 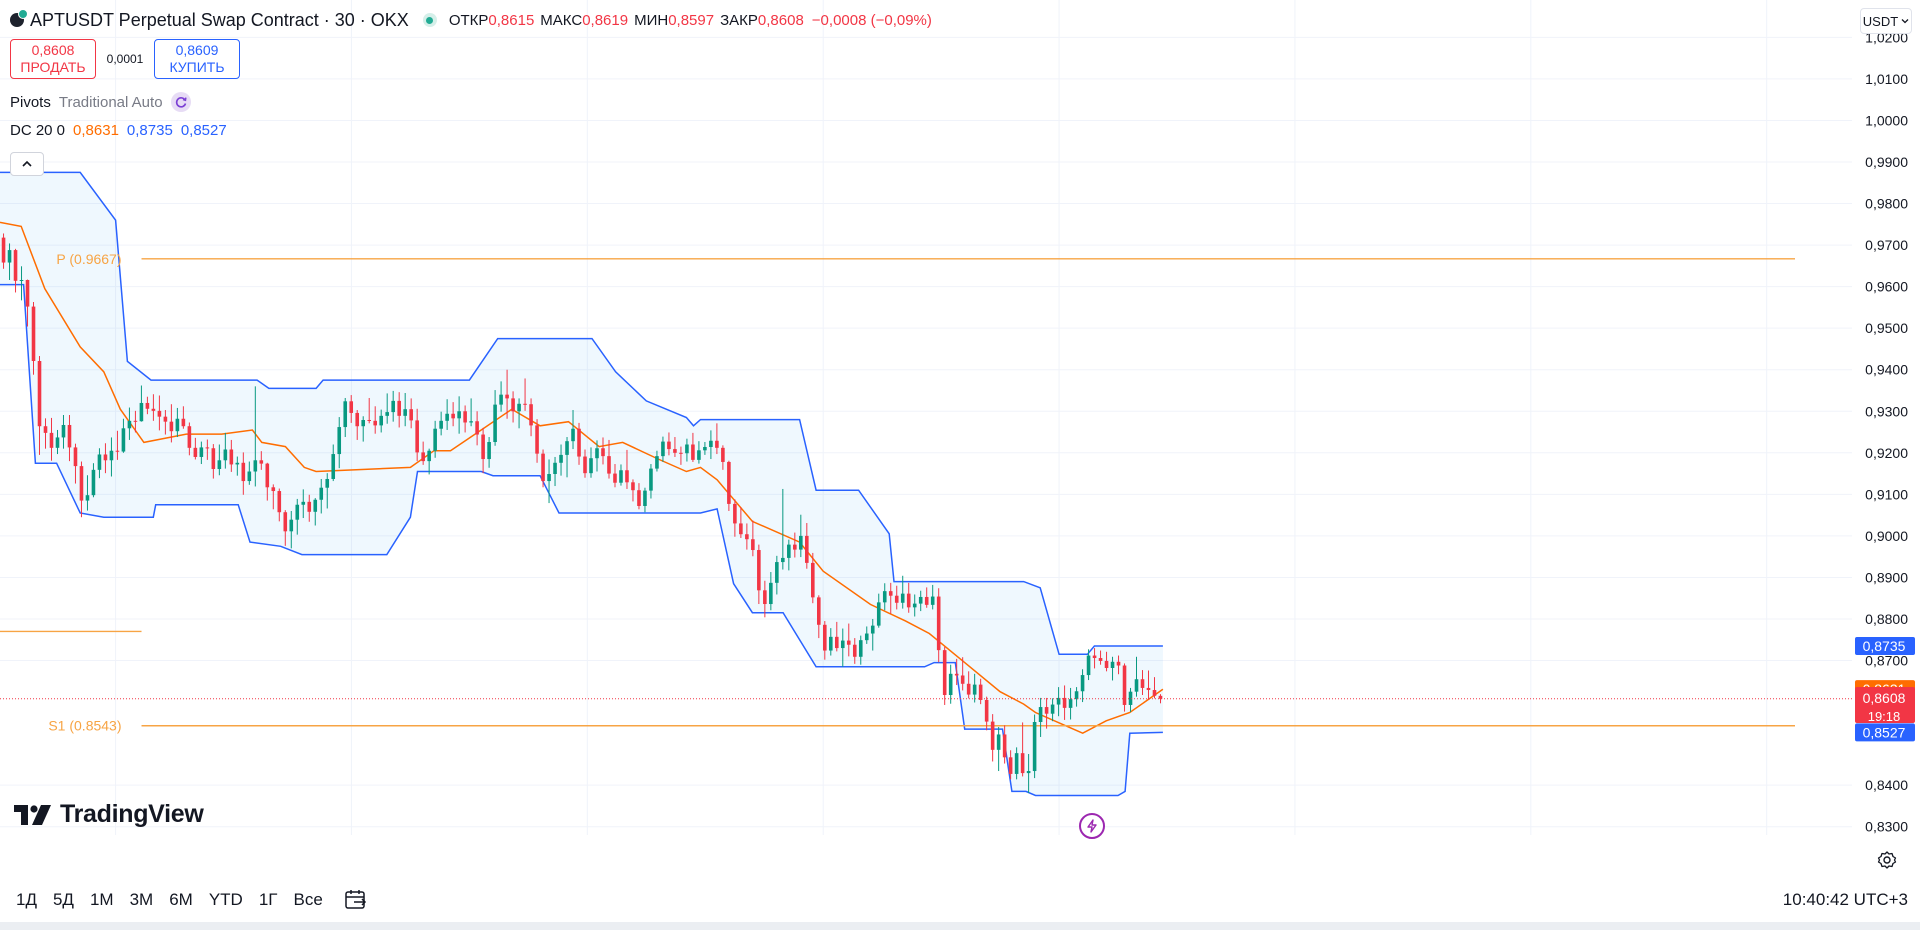 What do you see at coordinates (1905, 21) in the screenshot?
I see `chevron-down-icon` at bounding box center [1905, 21].